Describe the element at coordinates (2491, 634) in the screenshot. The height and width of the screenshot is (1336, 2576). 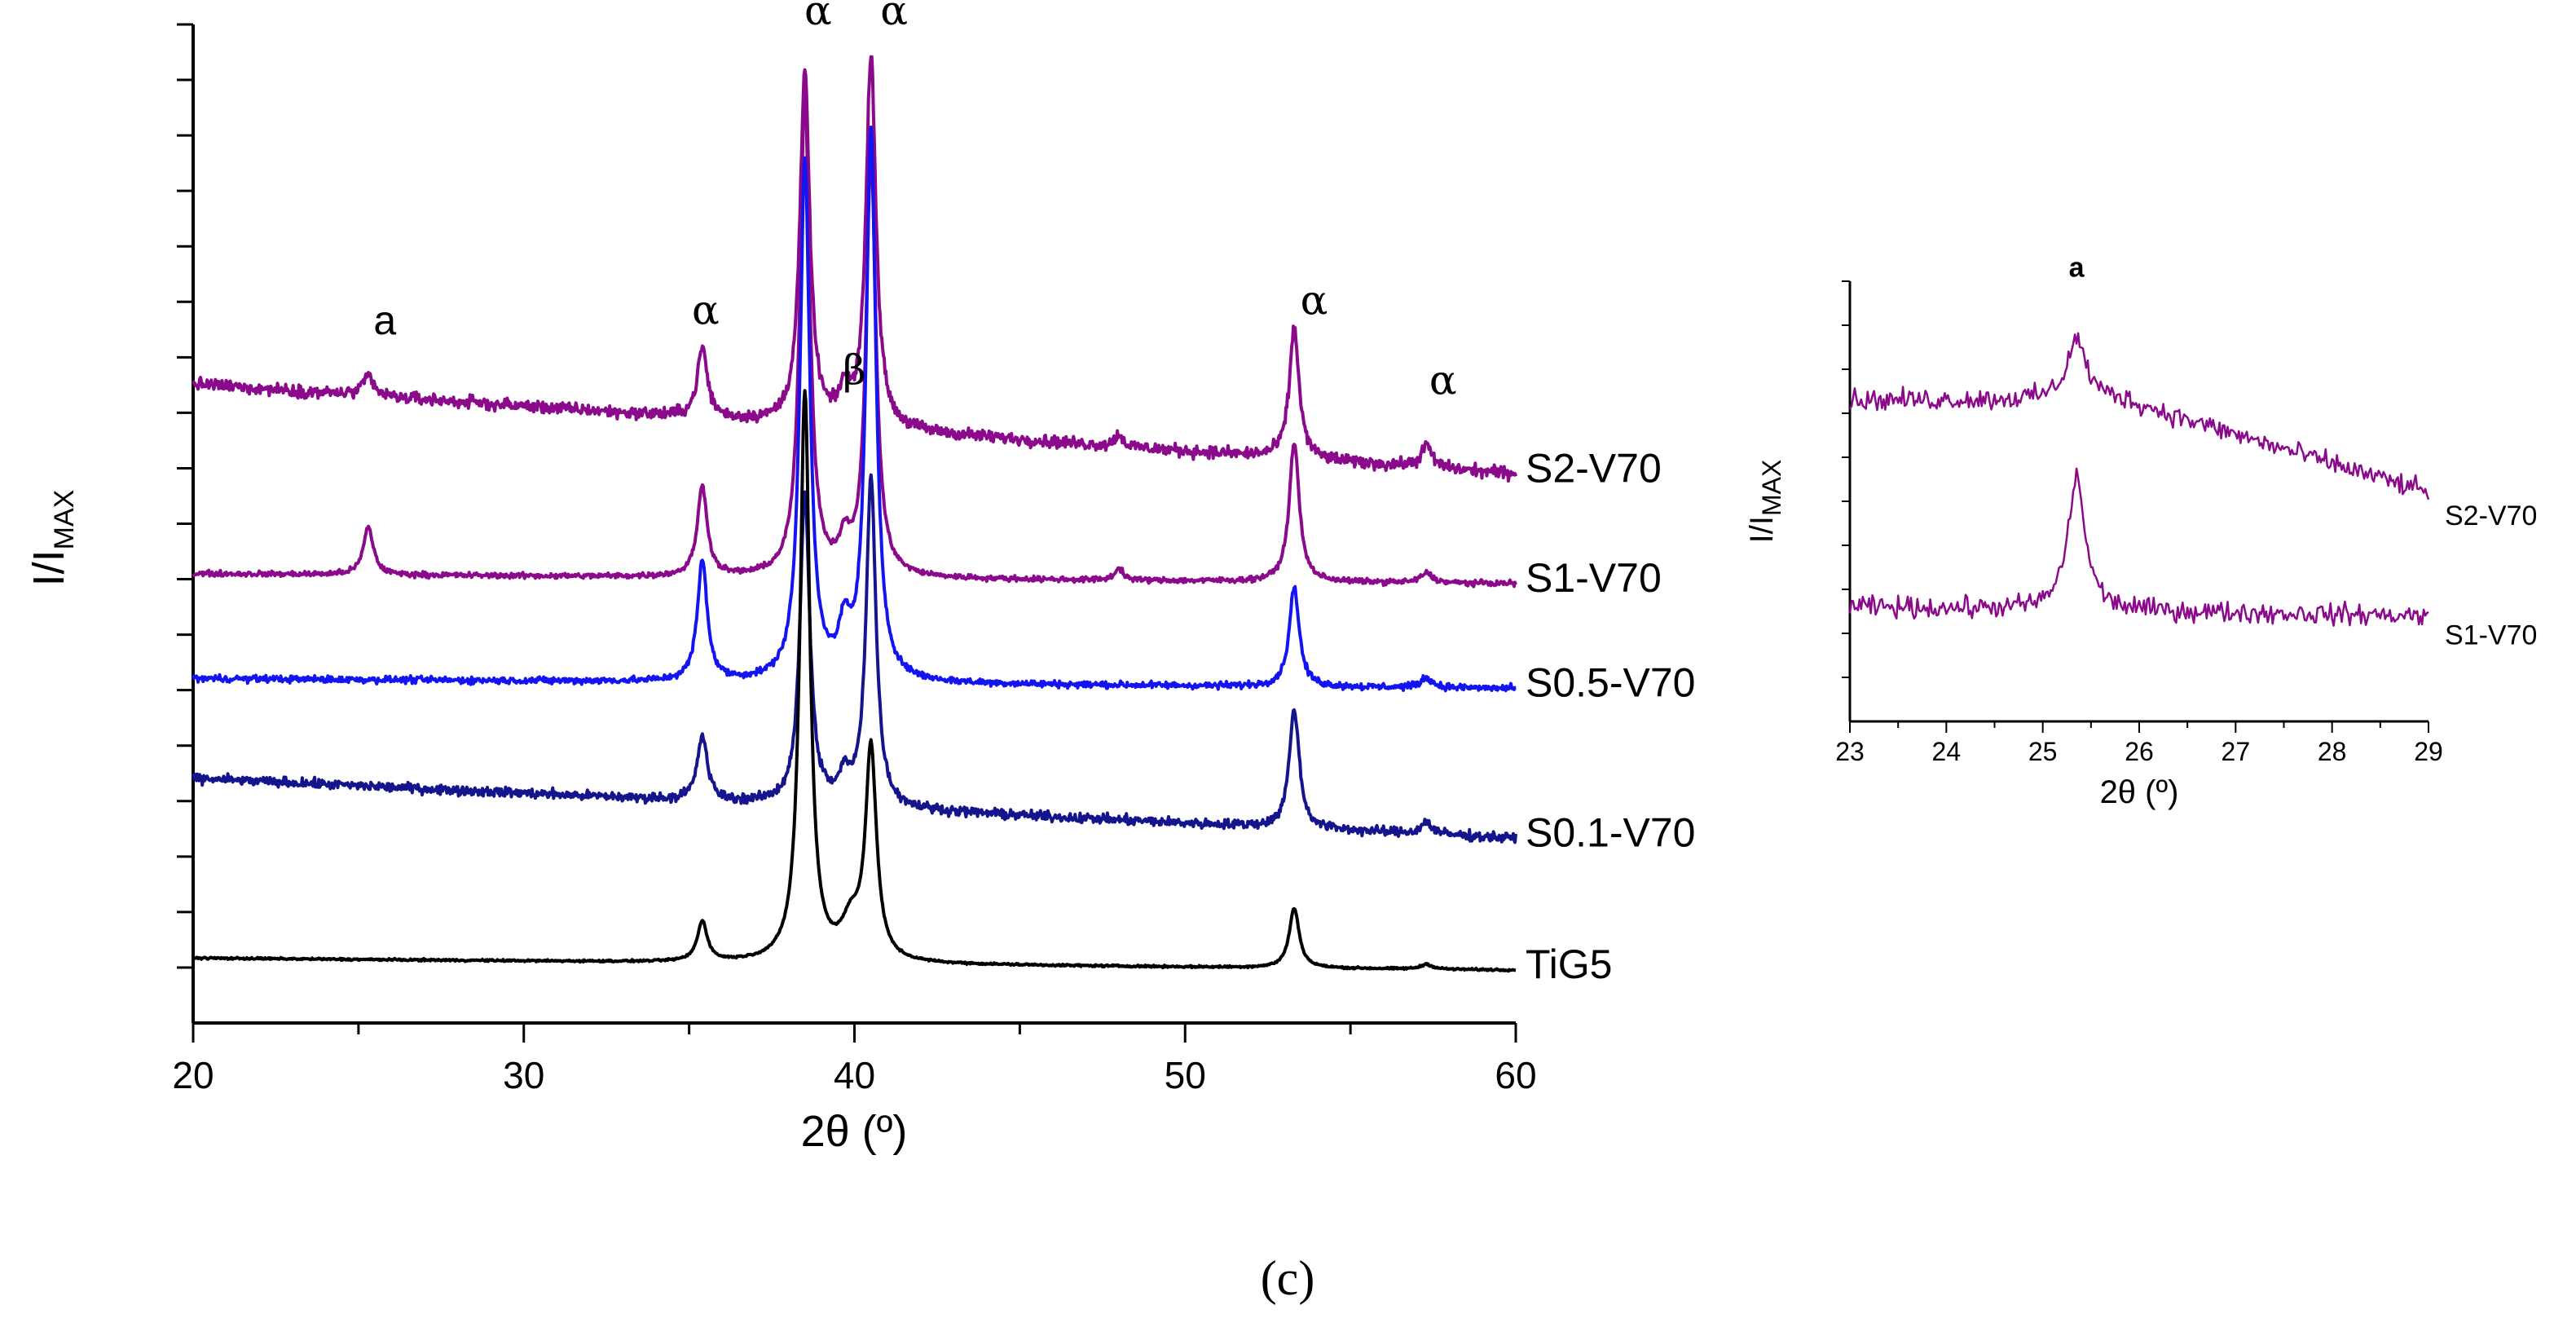
I see `inset-series-label: S1-V70` at that location.